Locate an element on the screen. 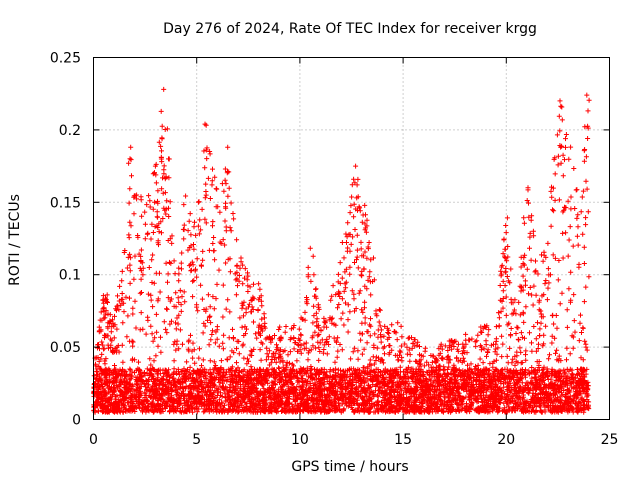  y-tick-label: 0.1 is located at coordinates (70, 276).